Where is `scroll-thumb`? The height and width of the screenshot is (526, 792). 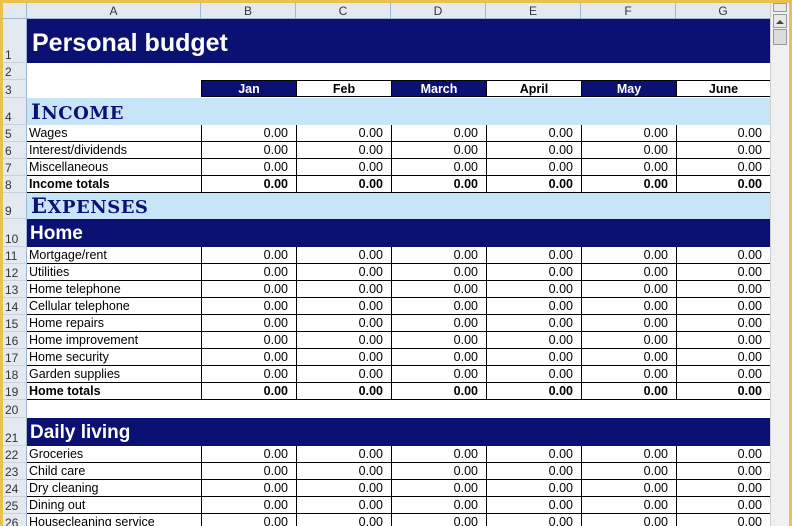 scroll-thumb is located at coordinates (780, 37).